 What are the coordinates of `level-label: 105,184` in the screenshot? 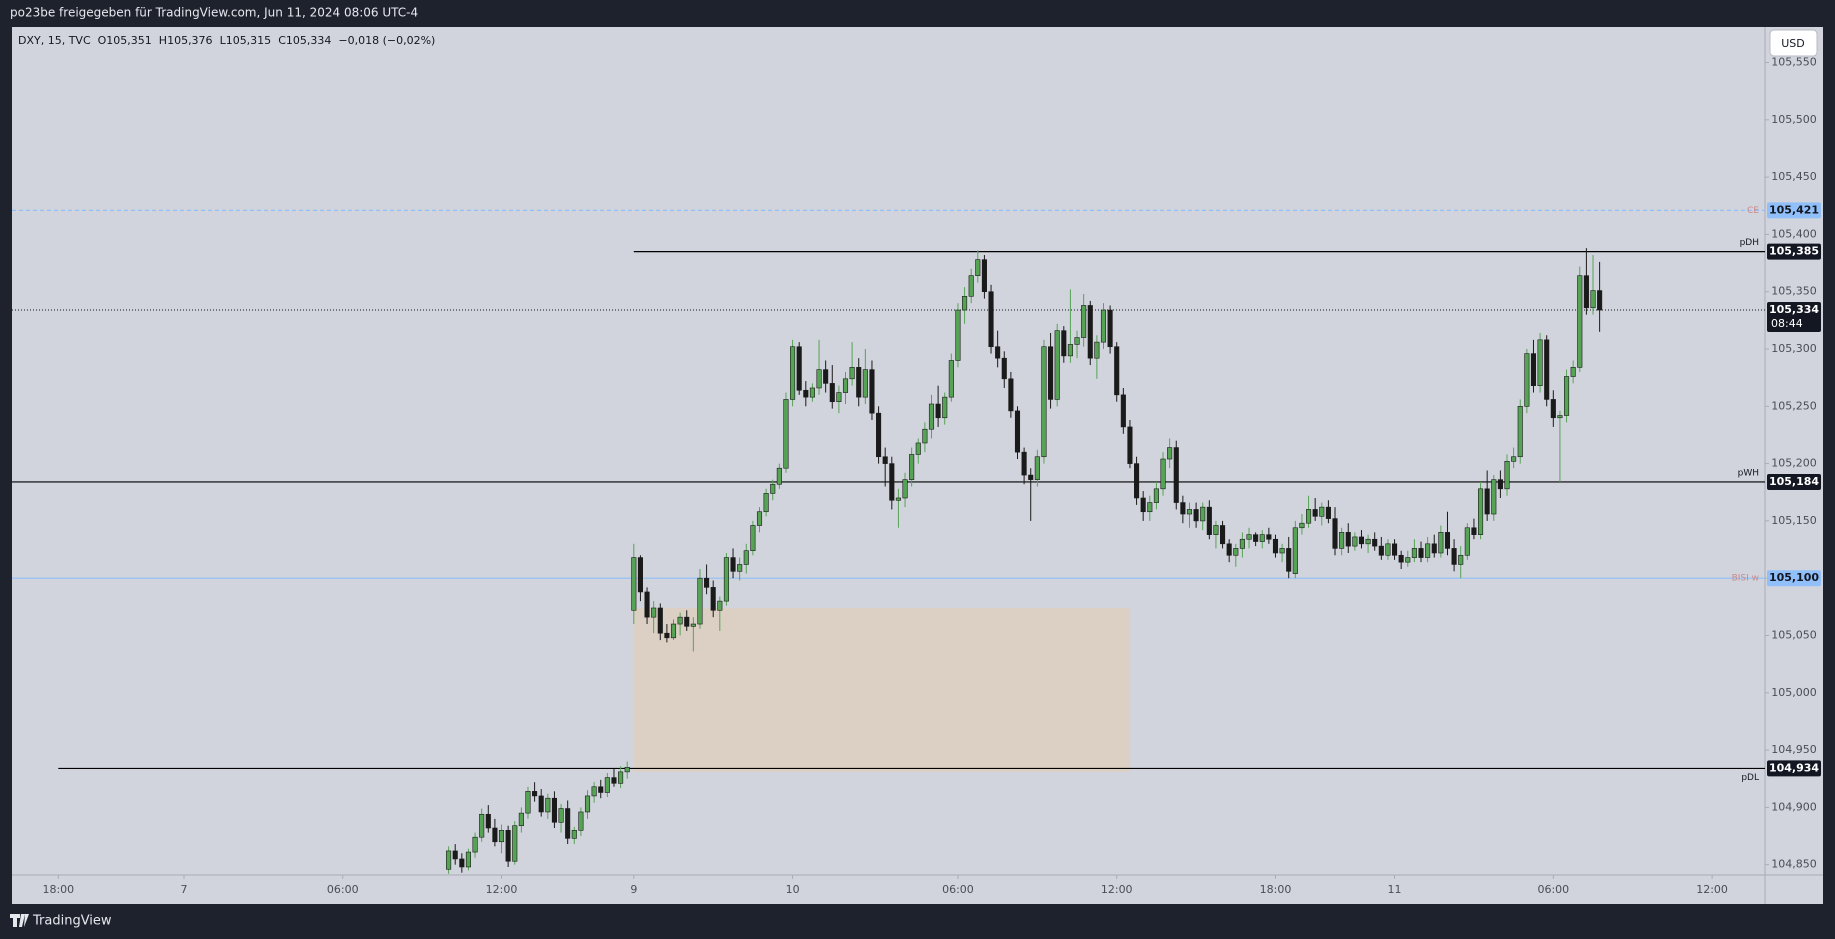 It's located at (1794, 481).